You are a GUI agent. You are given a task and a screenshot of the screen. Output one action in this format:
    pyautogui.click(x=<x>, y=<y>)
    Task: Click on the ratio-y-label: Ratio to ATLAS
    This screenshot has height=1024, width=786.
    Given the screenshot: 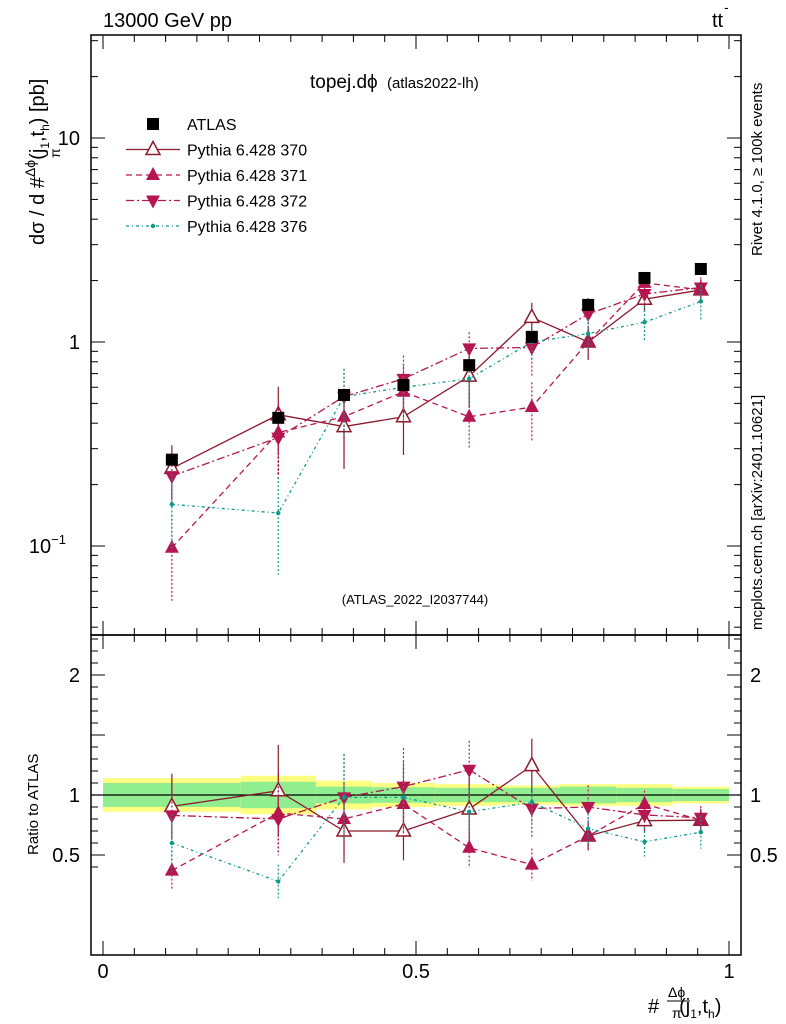 What is the action you would take?
    pyautogui.click(x=33, y=804)
    